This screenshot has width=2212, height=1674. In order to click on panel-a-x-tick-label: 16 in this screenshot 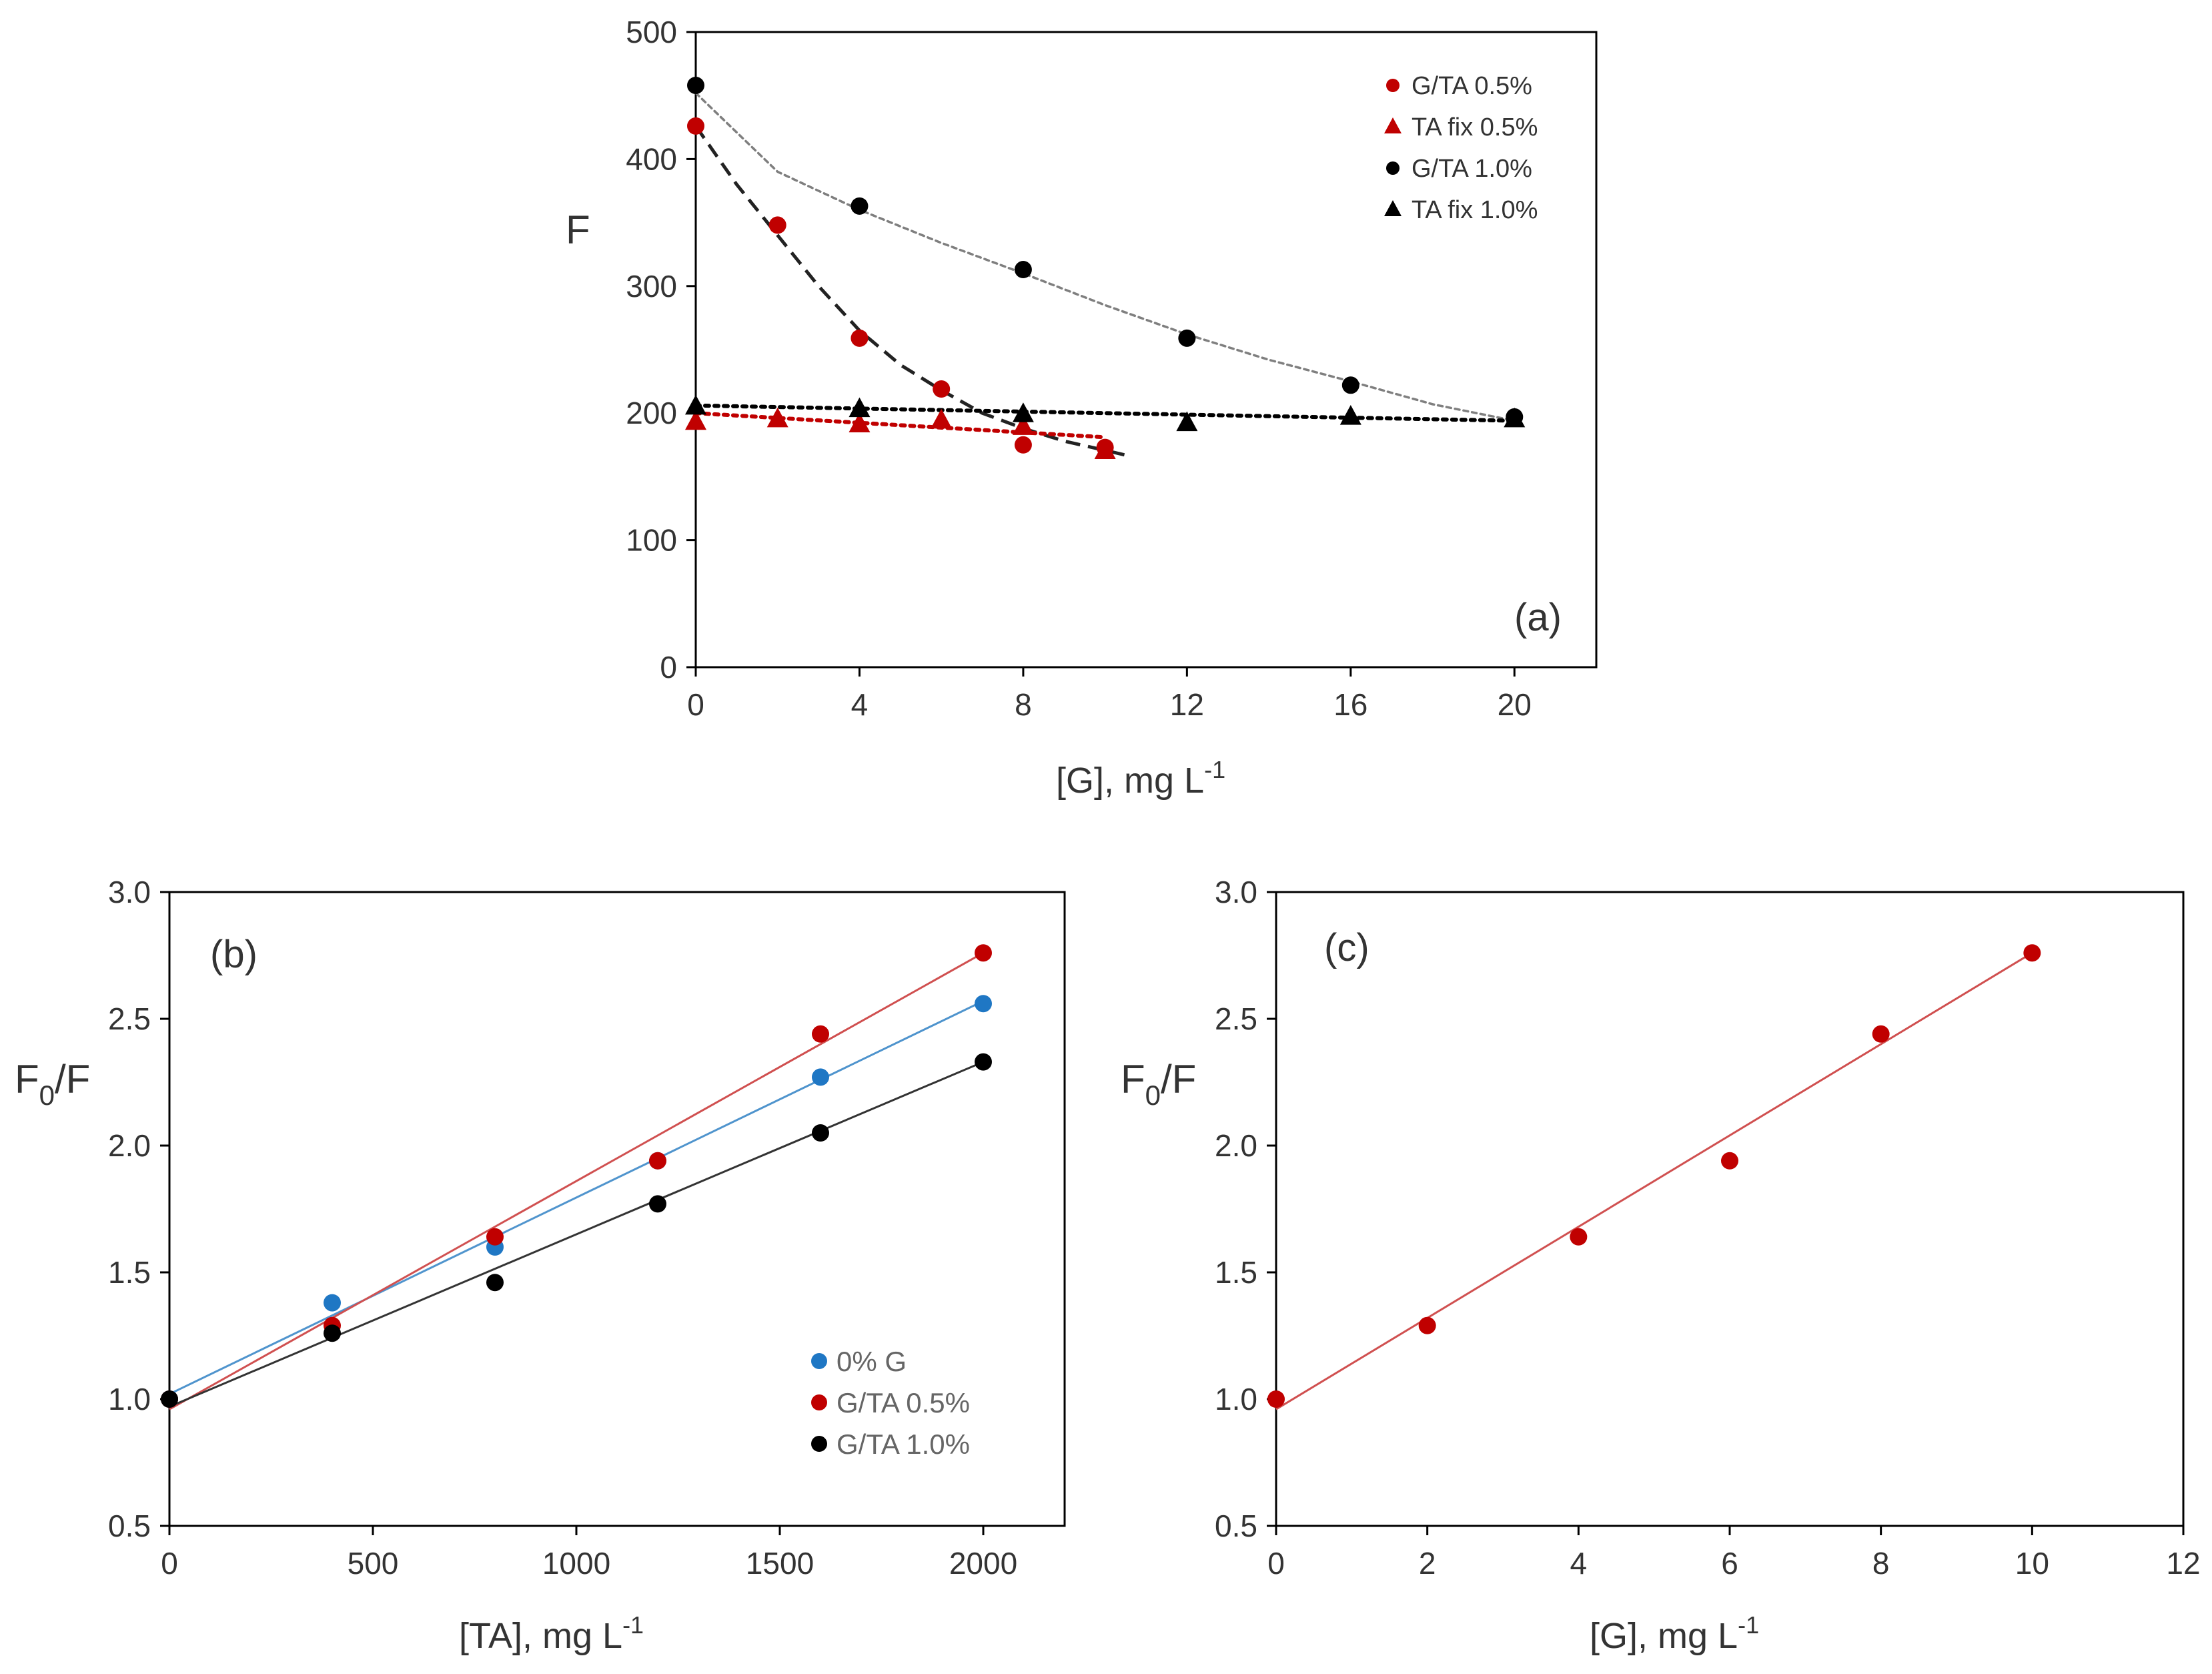, I will do `click(1350, 704)`.